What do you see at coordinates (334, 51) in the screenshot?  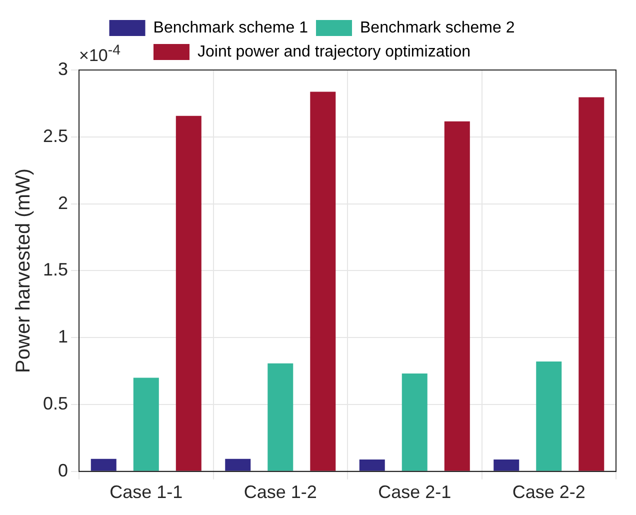 I see `legend-label: Joint power and trajectory optimization` at bounding box center [334, 51].